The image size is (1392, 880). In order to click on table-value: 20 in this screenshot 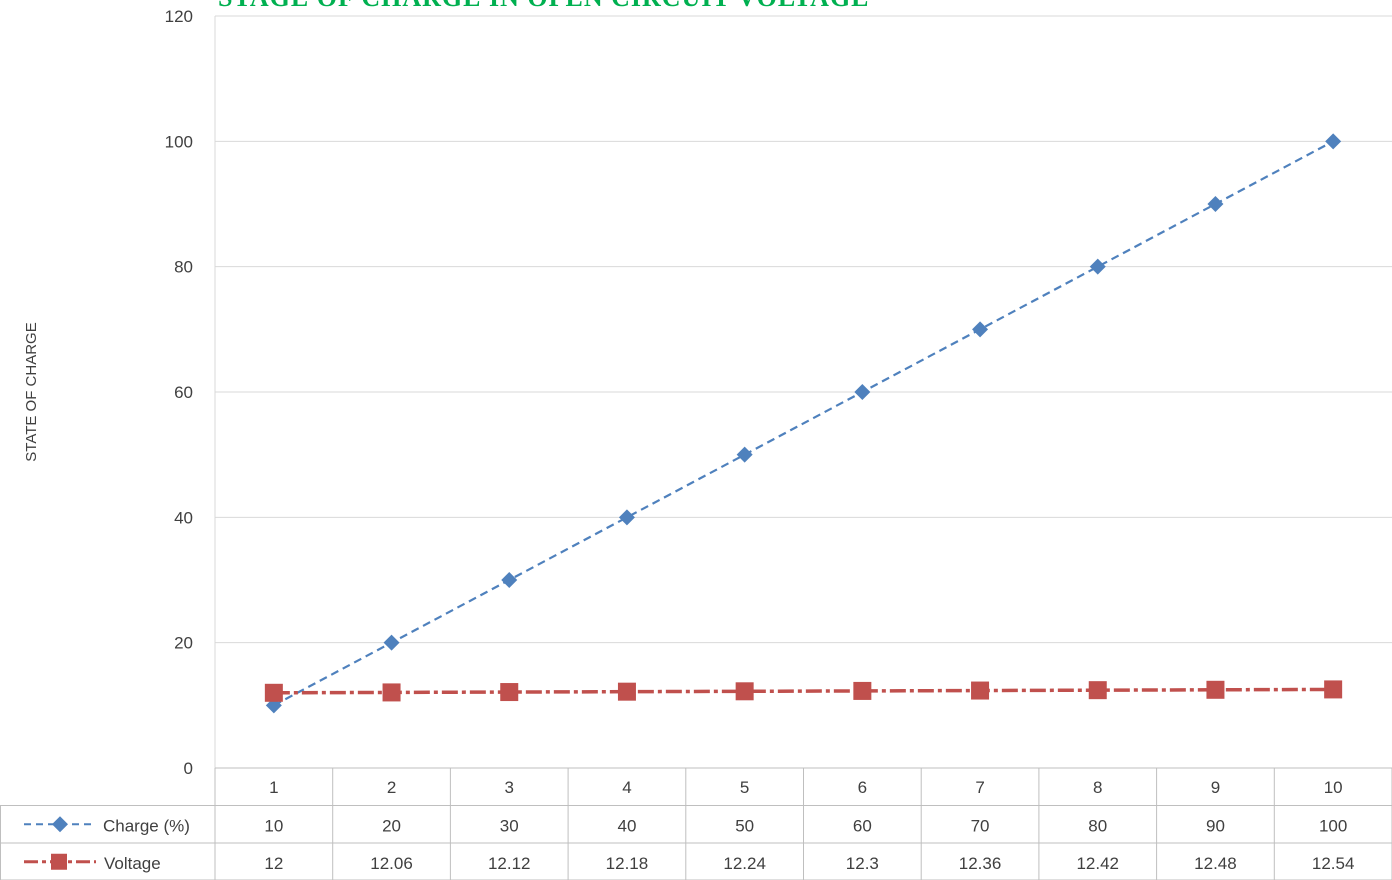, I will do `click(391, 825)`.